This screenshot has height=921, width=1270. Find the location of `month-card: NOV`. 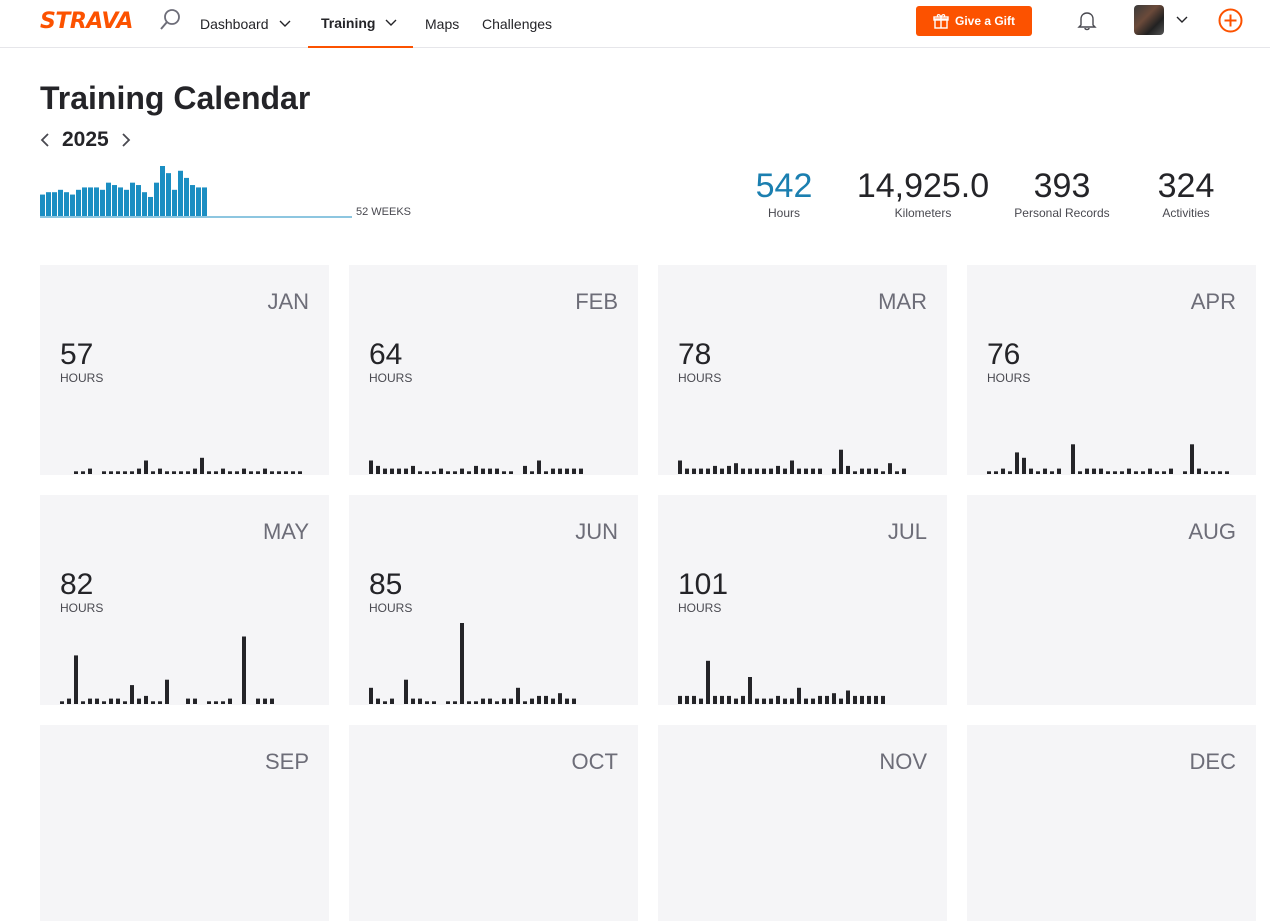

month-card: NOV is located at coordinates (802, 823).